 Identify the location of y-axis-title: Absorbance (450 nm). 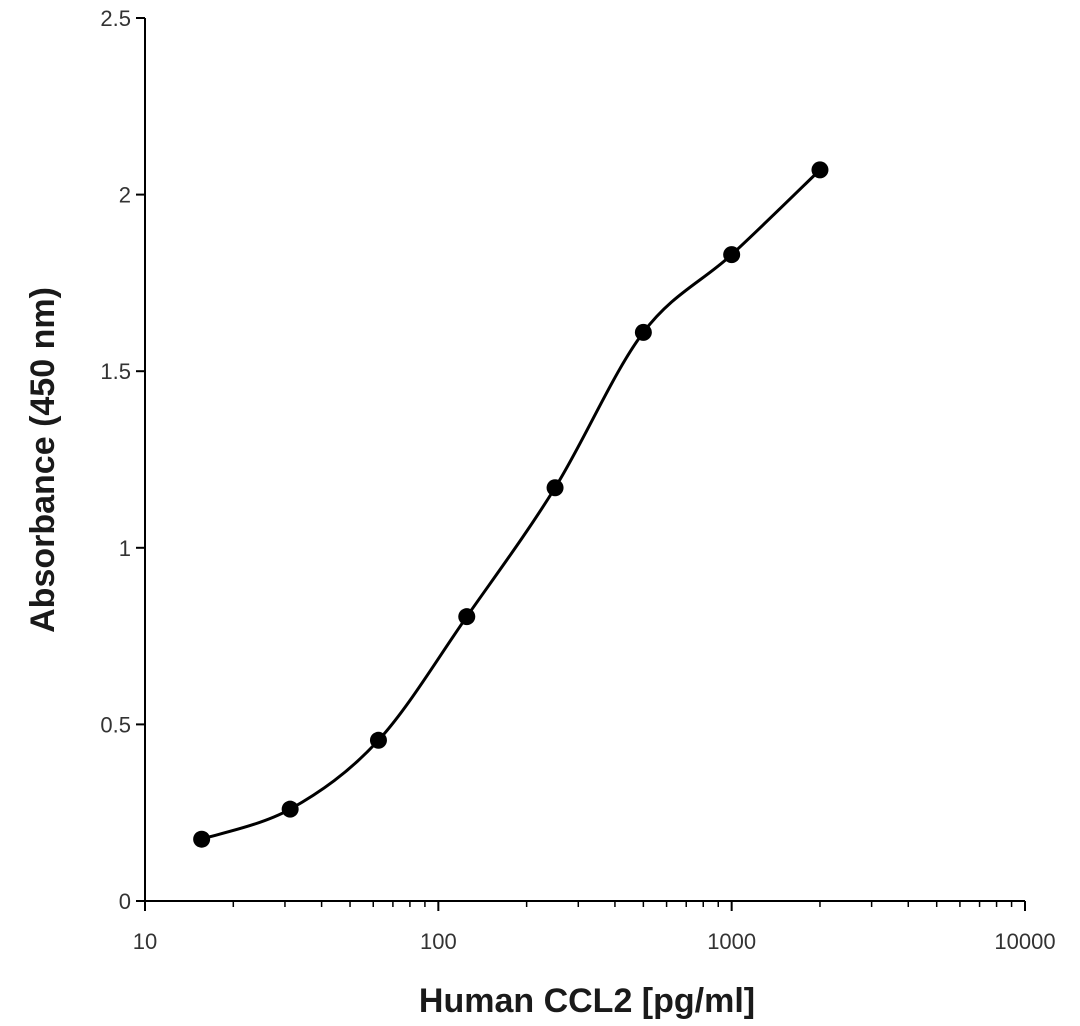
(43, 460).